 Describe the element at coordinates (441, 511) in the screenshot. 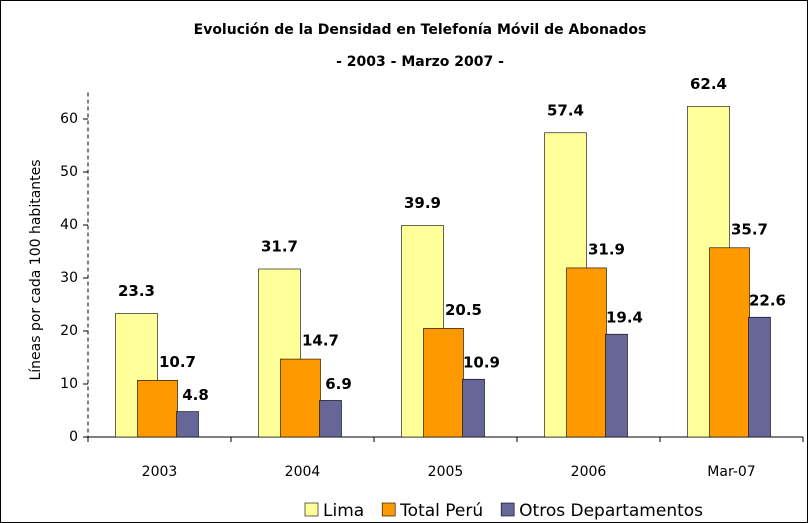

I see `legend-label: Total Perú` at that location.